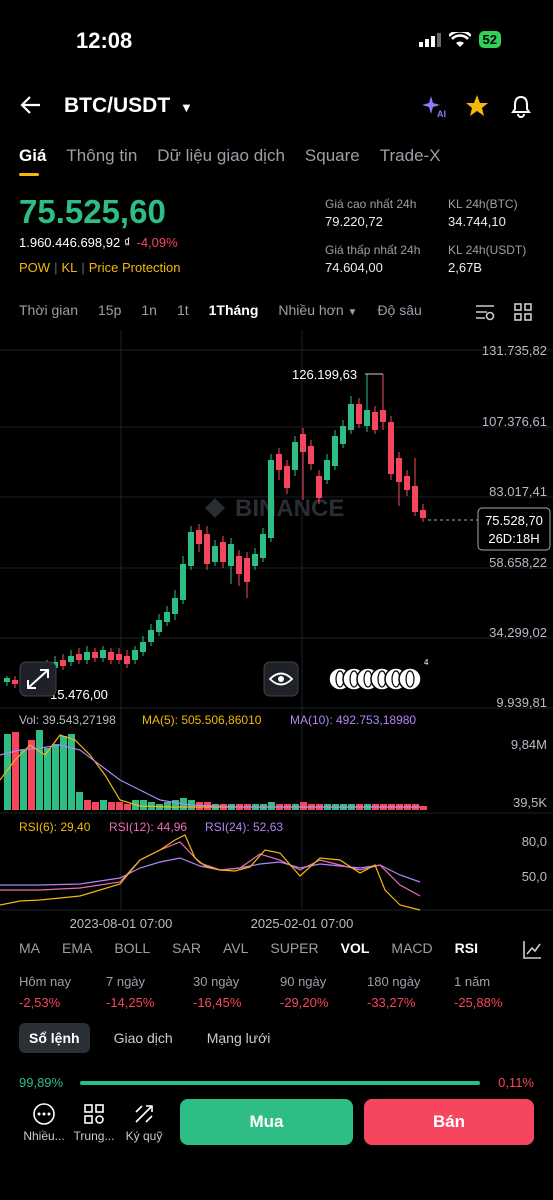 The image size is (553, 1200). What do you see at coordinates (487, 259) in the screenshot?
I see `stat-vol-usdt: KL 24h(USDT) 2,67B` at bounding box center [487, 259].